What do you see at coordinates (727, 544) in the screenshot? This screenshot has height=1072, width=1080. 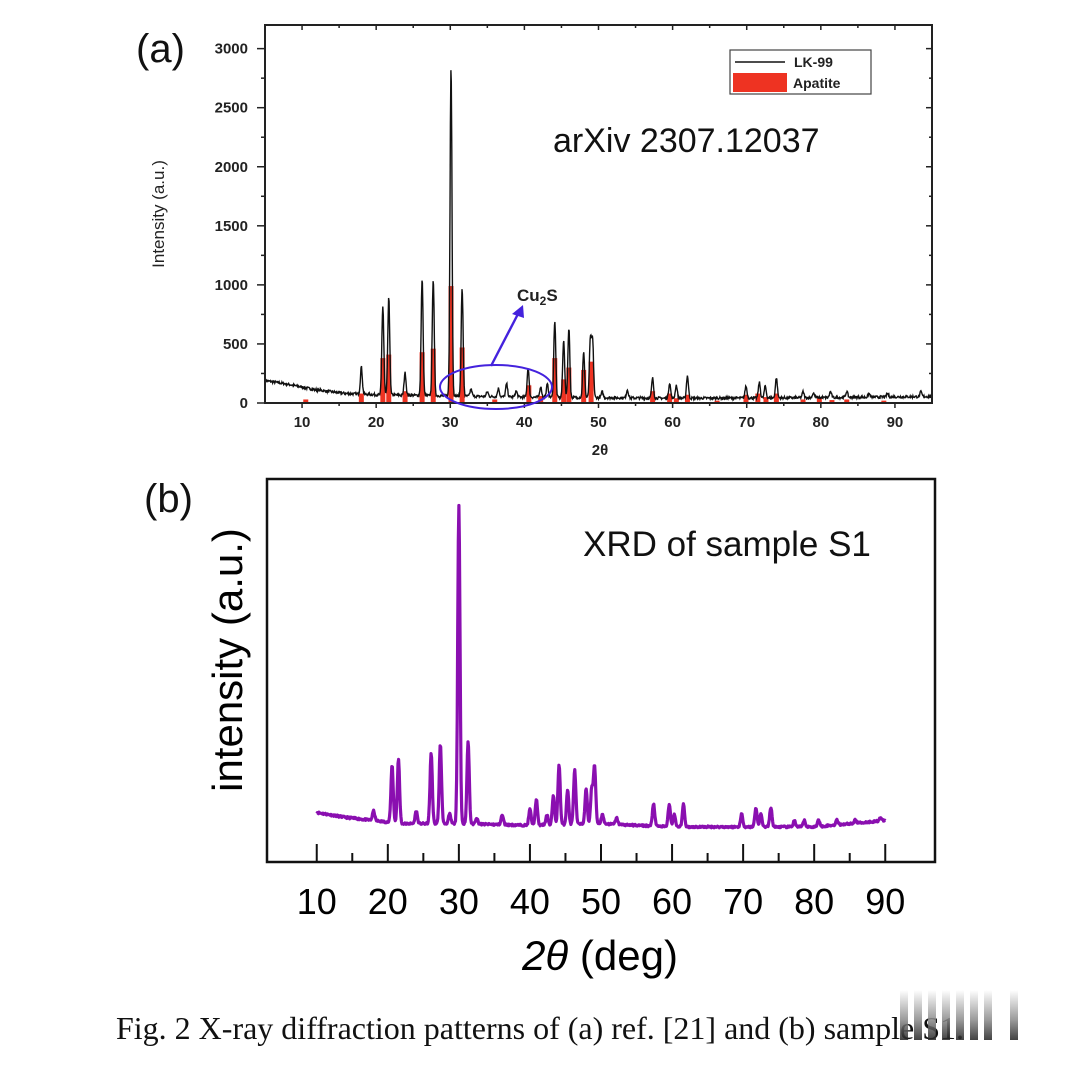 I see `panel-b-annotation: XRD of sample S1` at bounding box center [727, 544].